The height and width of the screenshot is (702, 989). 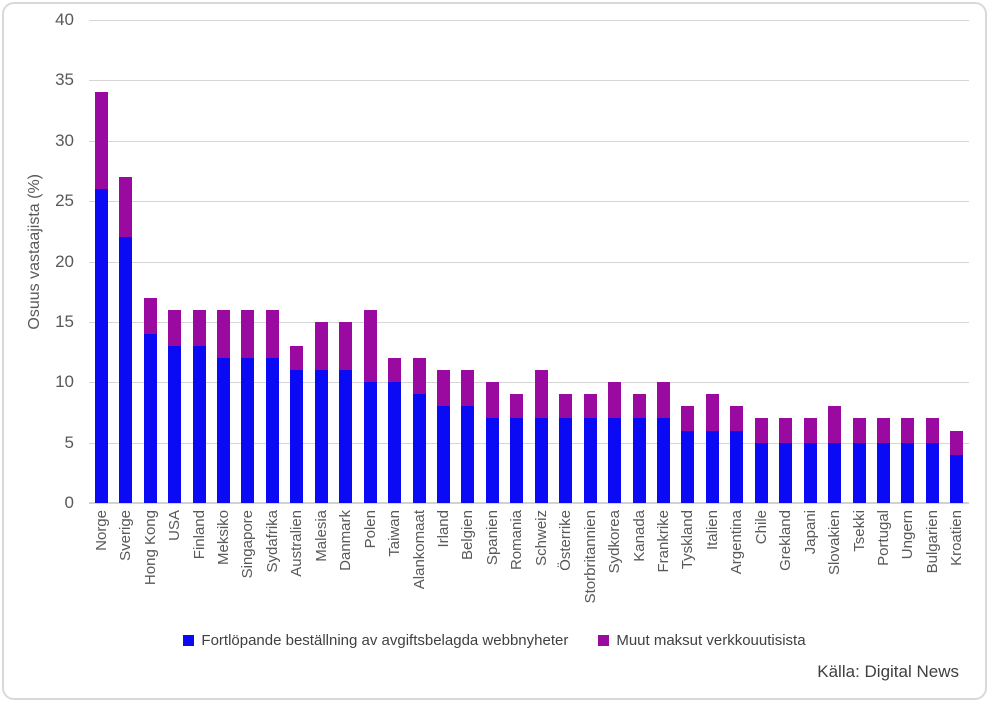 What do you see at coordinates (908, 472) in the screenshot?
I see `bar-ungern-subscription` at bounding box center [908, 472].